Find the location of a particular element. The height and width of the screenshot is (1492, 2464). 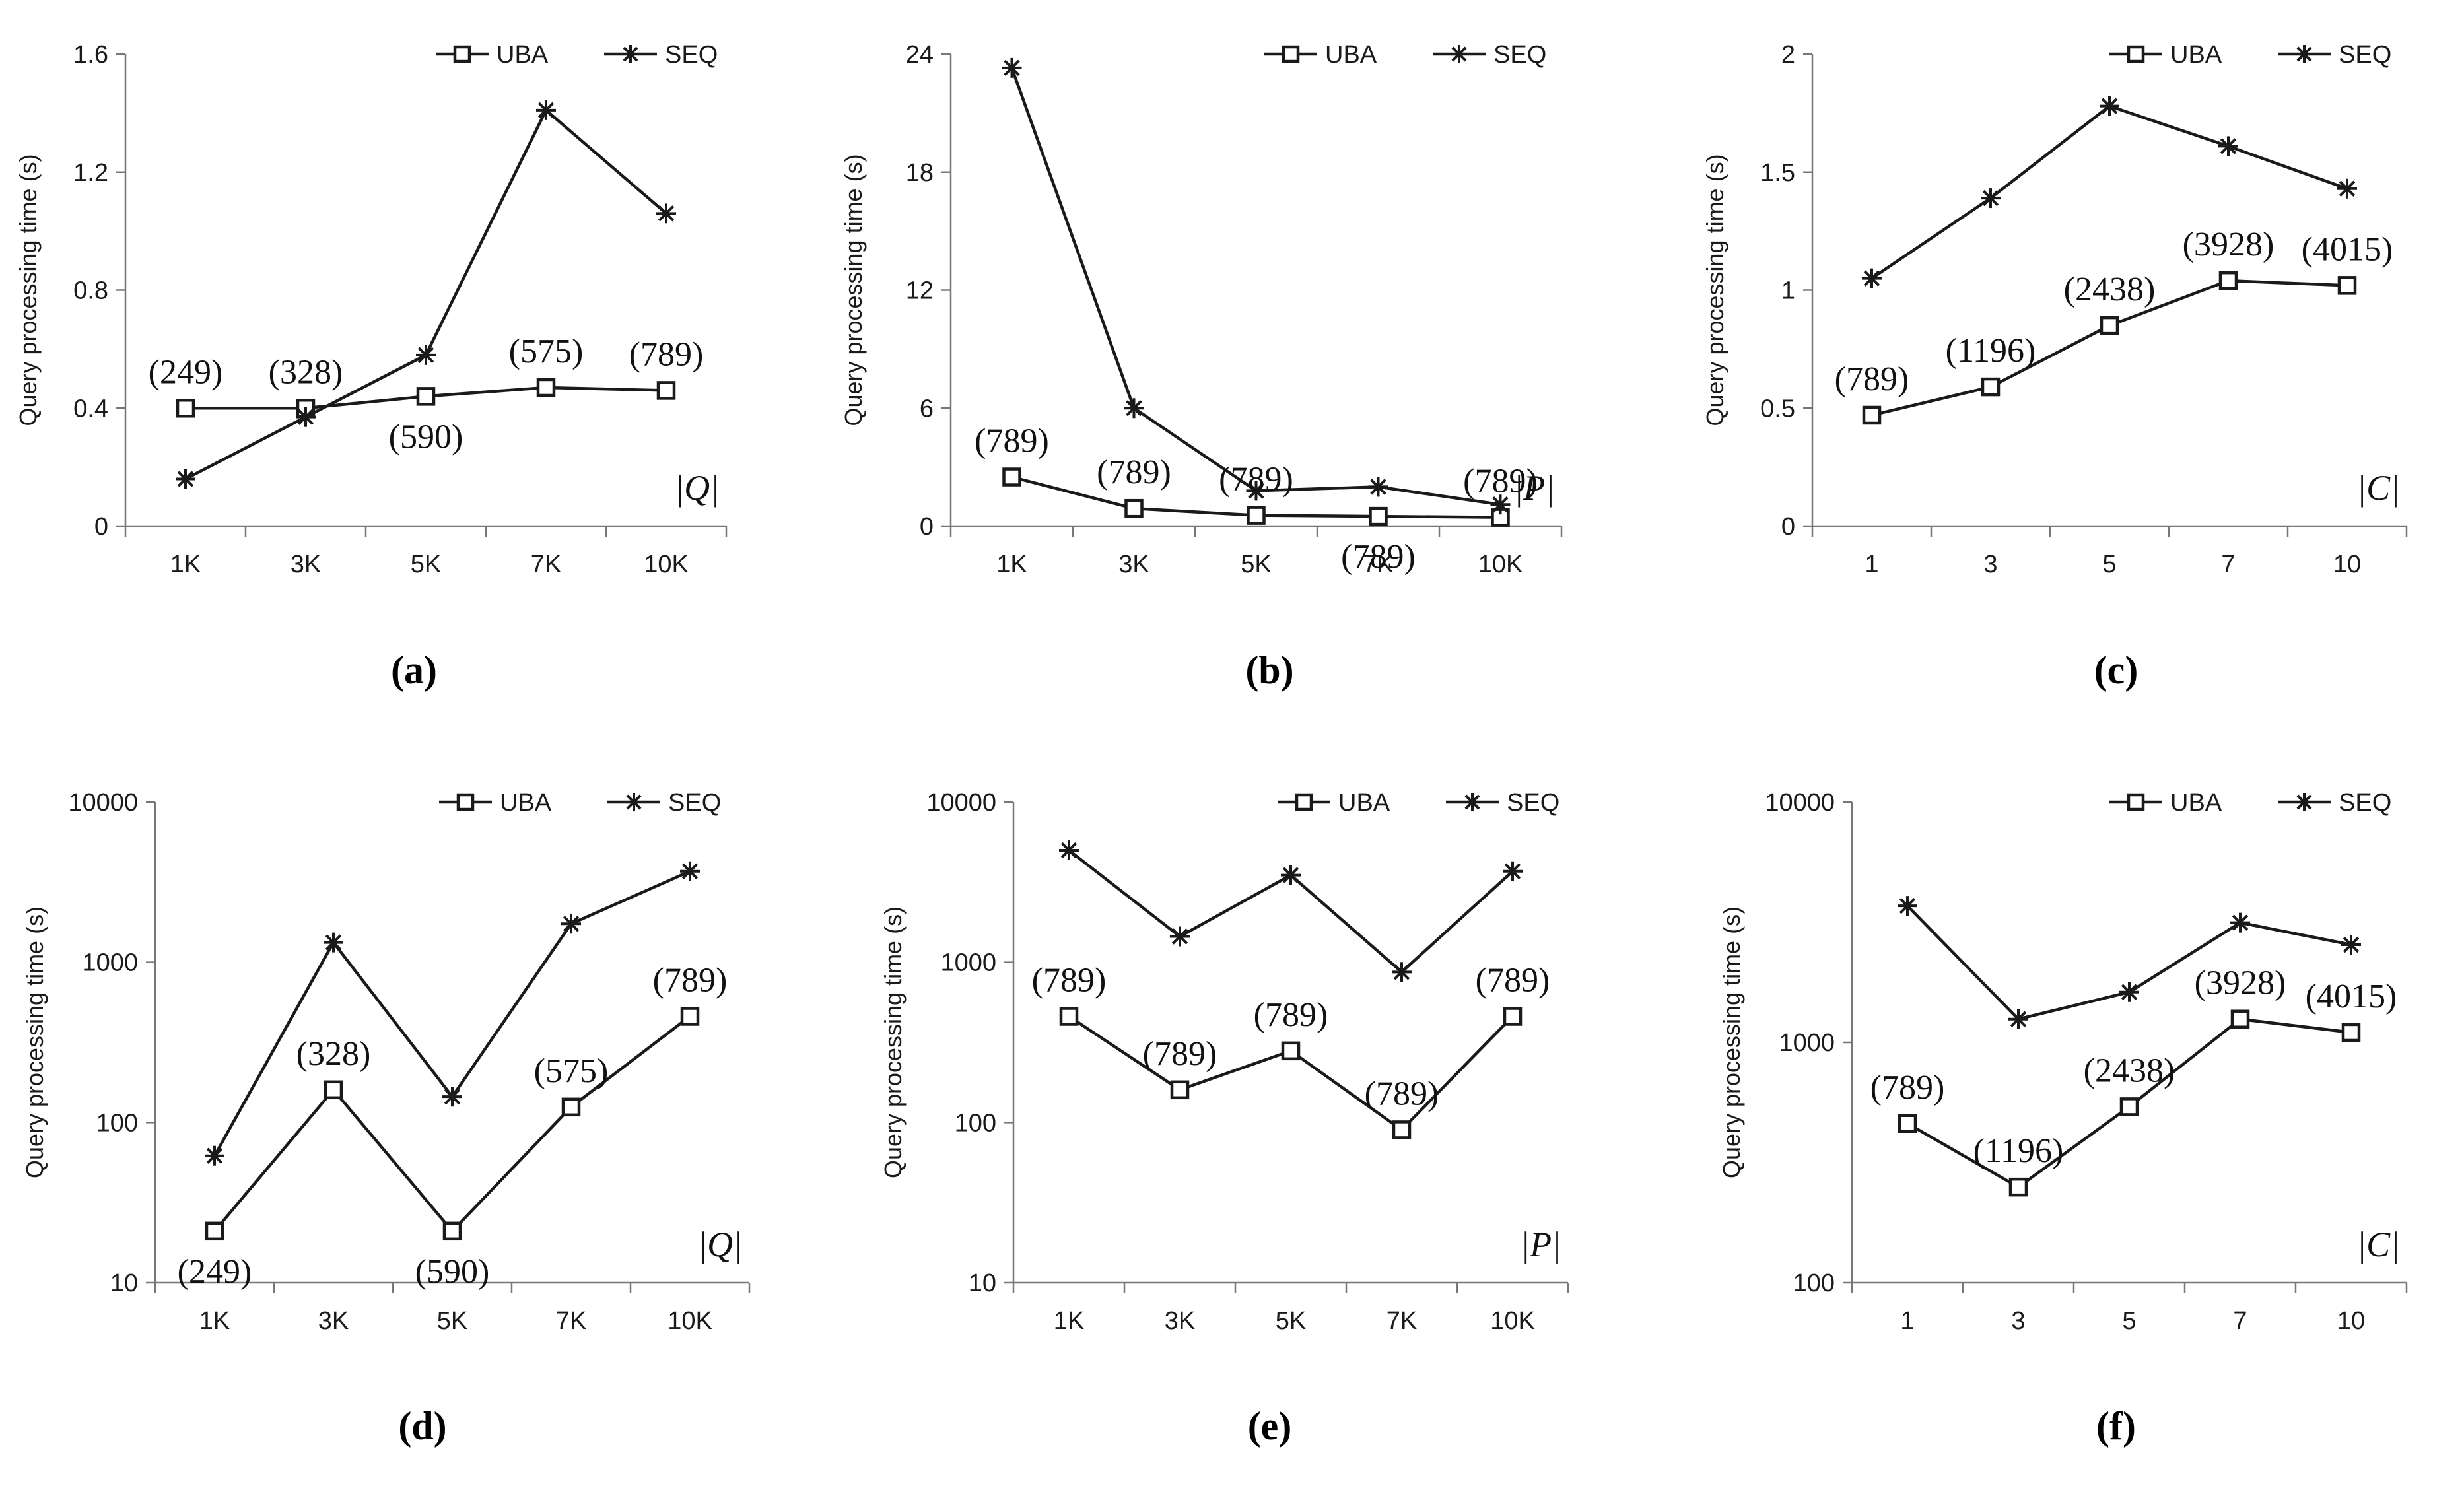

y-tick-label: 2 is located at coordinates (1788, 55).